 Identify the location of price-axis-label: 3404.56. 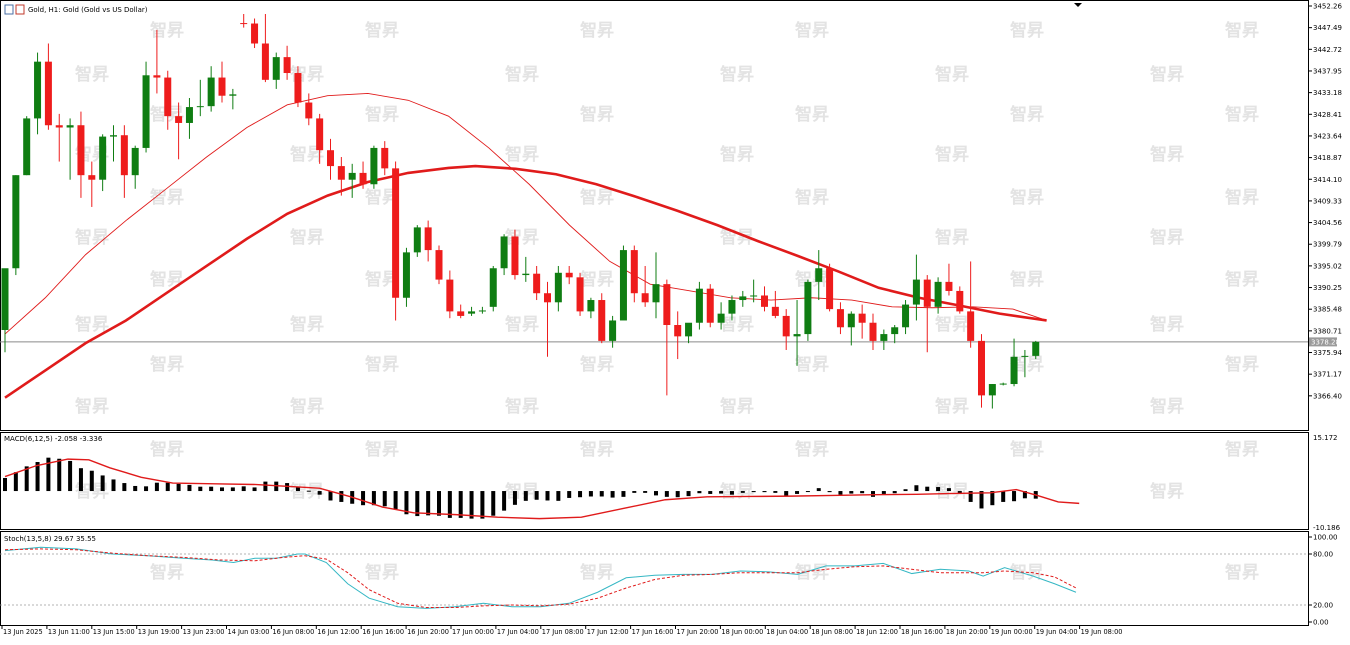
(1327, 223).